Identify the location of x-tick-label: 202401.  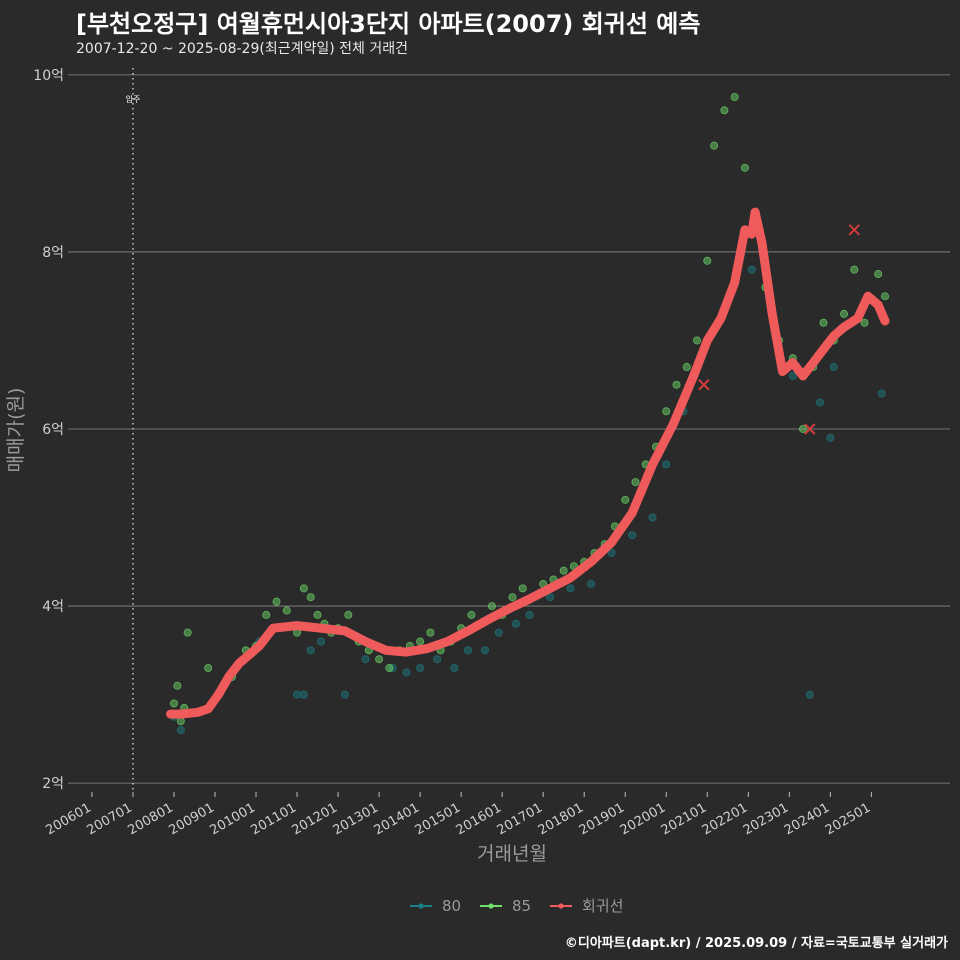
(807, 819).